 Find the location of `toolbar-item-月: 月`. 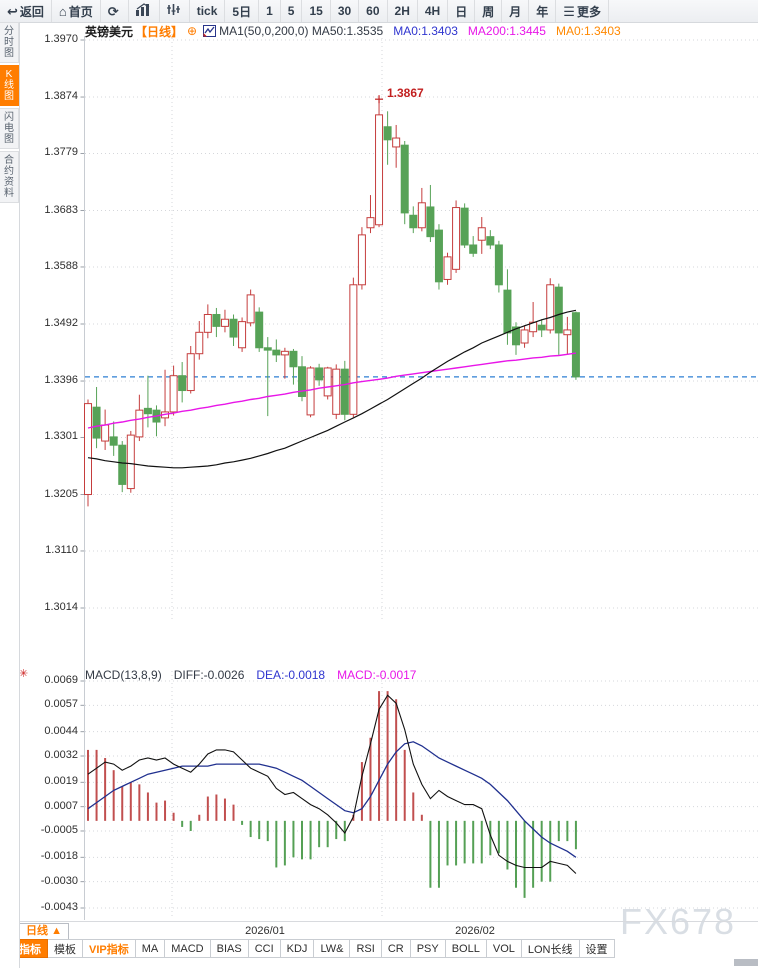

toolbar-item-月: 月 is located at coordinates (516, 11).